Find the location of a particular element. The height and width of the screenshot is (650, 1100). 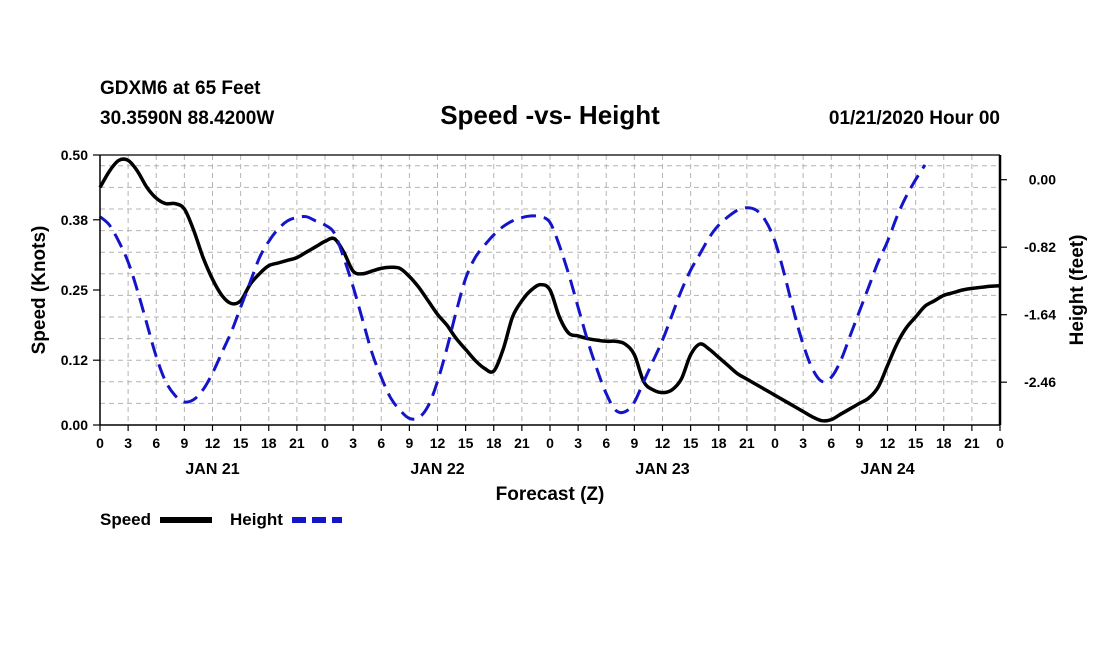

y-axis-ticks: 0.00 0.12 0.25 0.38 0.50 is located at coordinates (80, 290).